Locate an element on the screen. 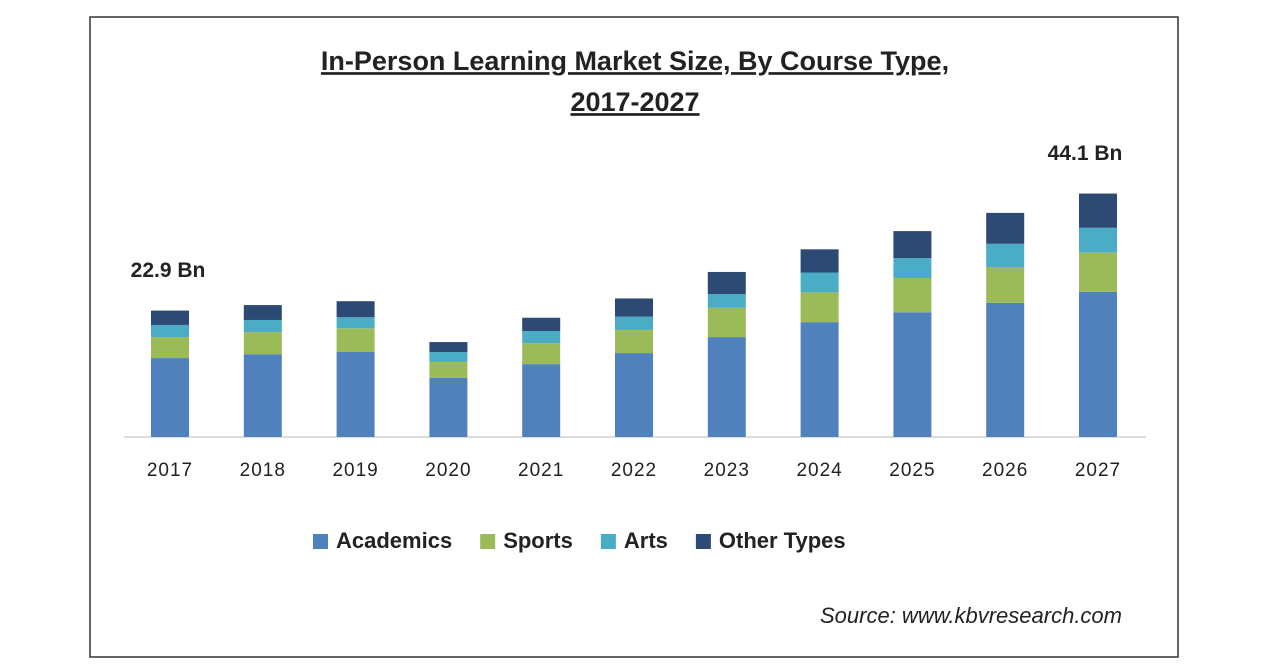  x-tick-label: 2024 is located at coordinates (819, 470).